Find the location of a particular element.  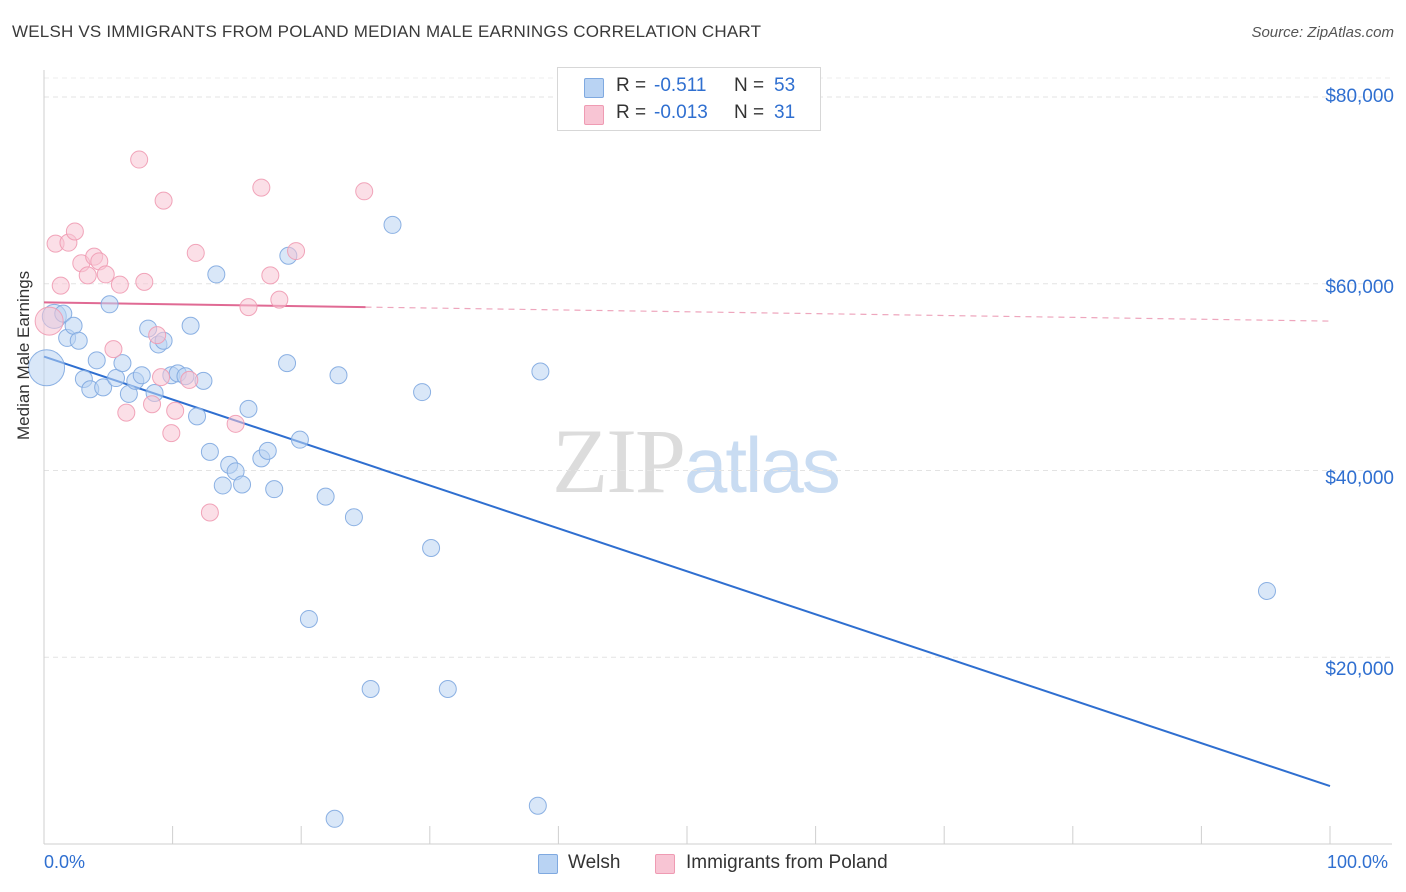

bottom-legend-swatch-poland is located at coordinates (665, 864).